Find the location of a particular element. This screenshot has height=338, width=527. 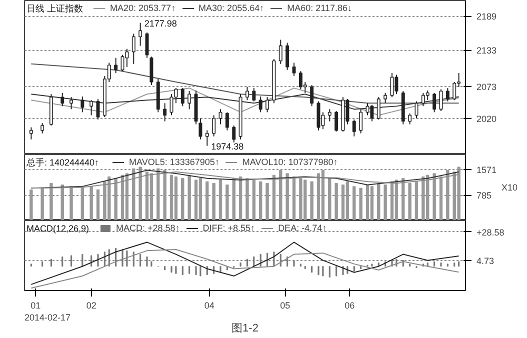

caption: 图1-2 is located at coordinates (245, 328).